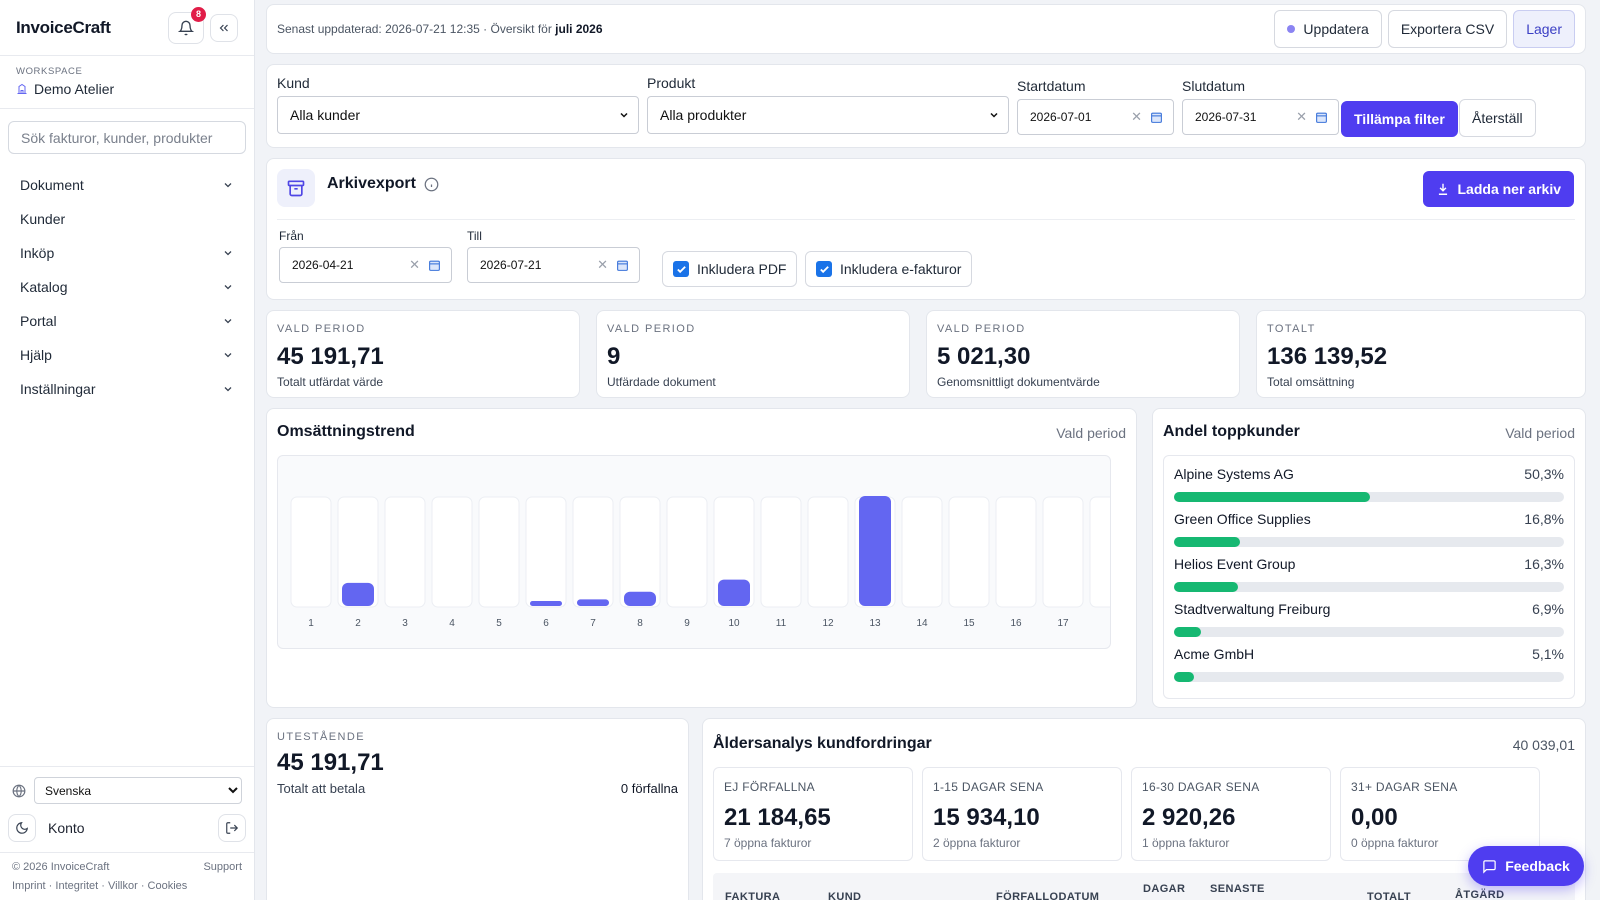  Describe the element at coordinates (66, 828) in the screenshot. I see `account-link: Konto` at that location.